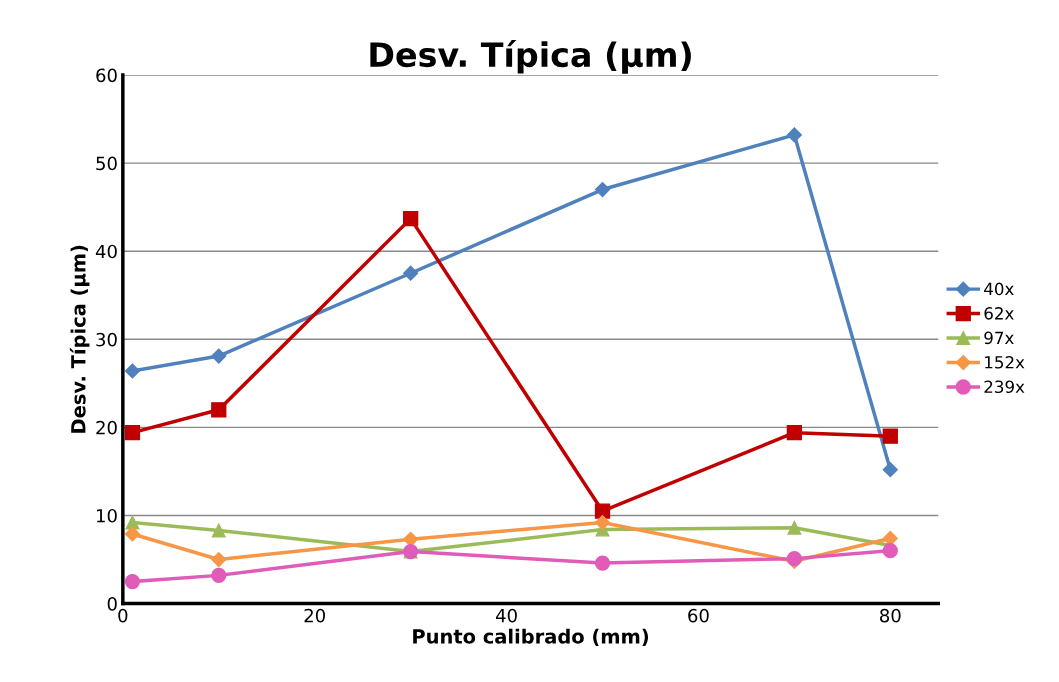  I want to click on y-axis-title: Desv. Típica (µm), so click(79, 339).